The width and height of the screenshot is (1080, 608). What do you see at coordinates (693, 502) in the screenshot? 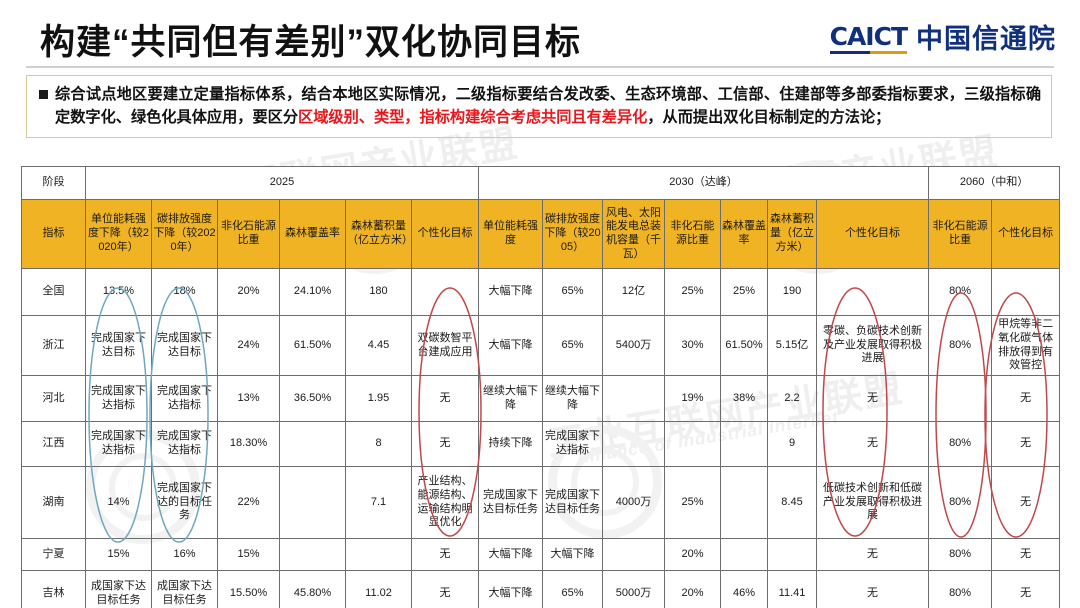
I see `cell-r5-c10: 25%` at bounding box center [693, 502].